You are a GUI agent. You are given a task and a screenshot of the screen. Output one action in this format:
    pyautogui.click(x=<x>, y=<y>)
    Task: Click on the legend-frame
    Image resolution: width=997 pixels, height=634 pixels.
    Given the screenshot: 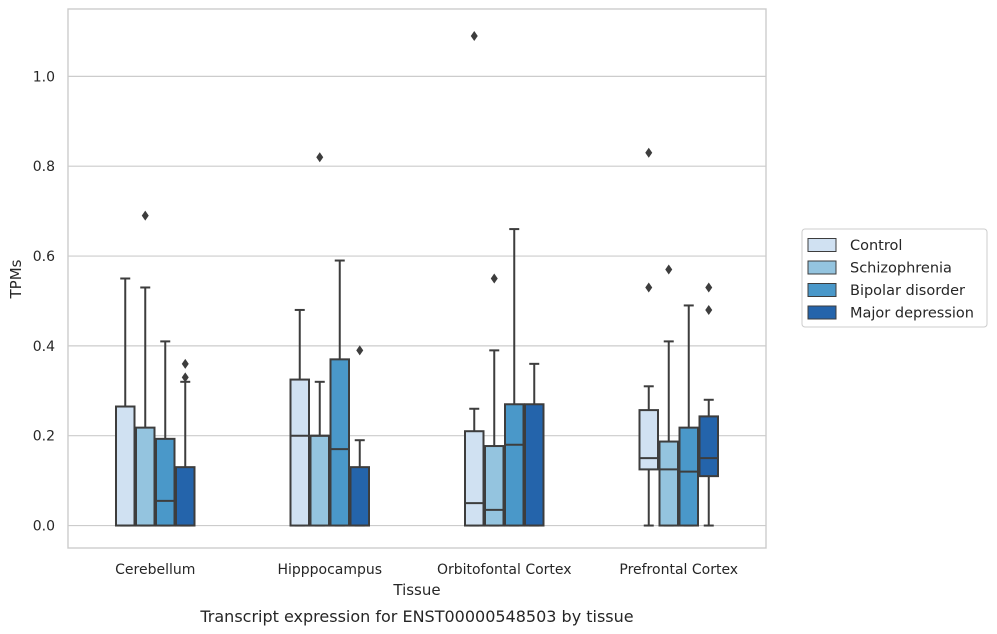 What is the action you would take?
    pyautogui.click(x=894, y=278)
    